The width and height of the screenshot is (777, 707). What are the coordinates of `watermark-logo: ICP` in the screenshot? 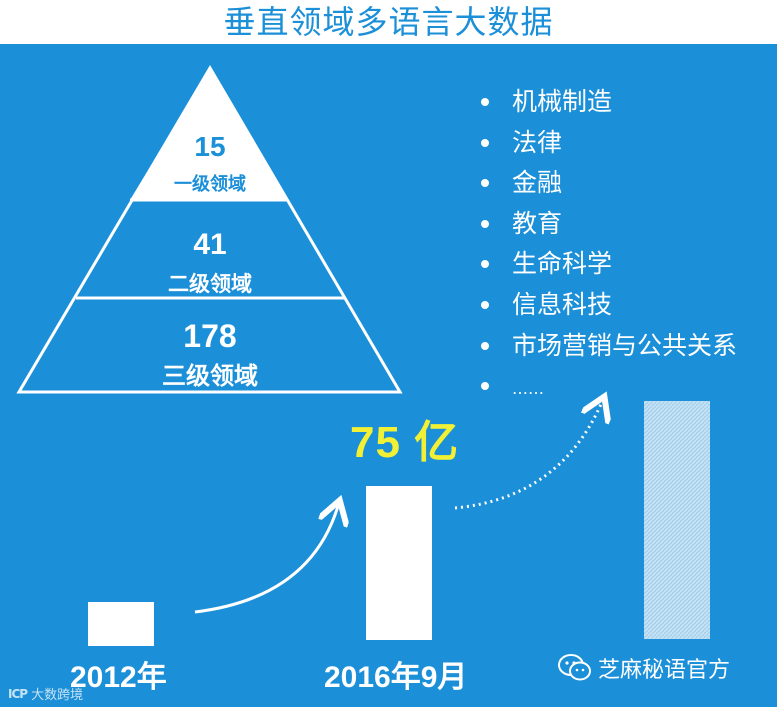 It's located at (18, 693).